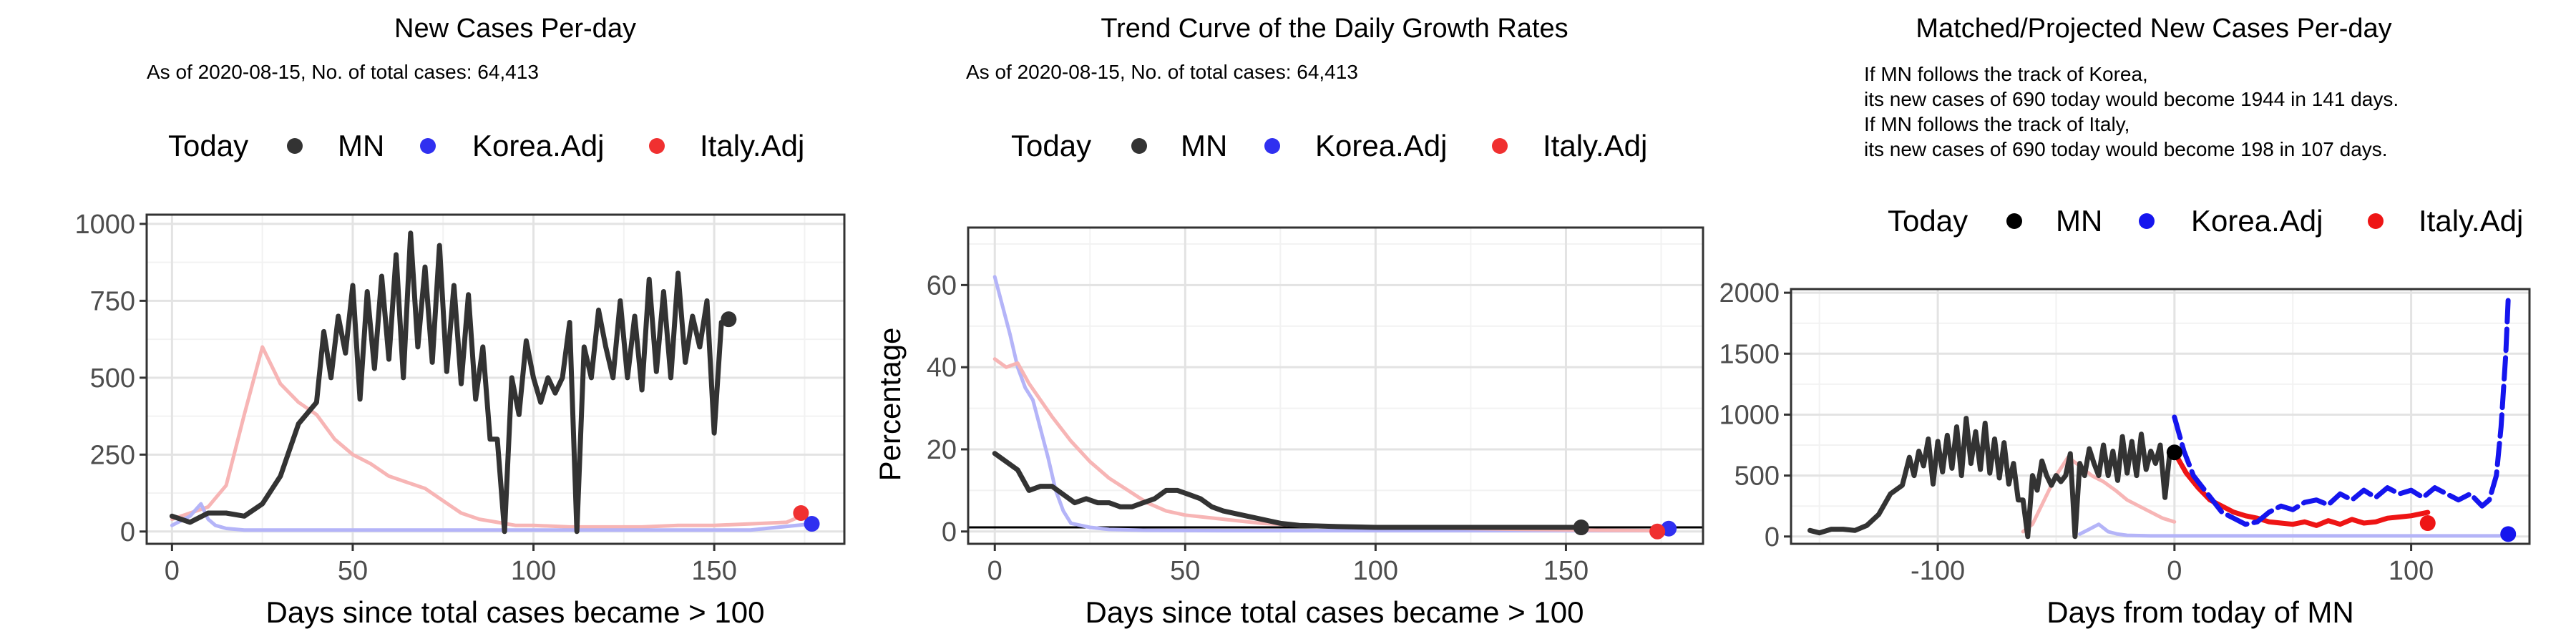  What do you see at coordinates (890, 405) in the screenshot?
I see `y-axis-label: Percentage` at bounding box center [890, 405].